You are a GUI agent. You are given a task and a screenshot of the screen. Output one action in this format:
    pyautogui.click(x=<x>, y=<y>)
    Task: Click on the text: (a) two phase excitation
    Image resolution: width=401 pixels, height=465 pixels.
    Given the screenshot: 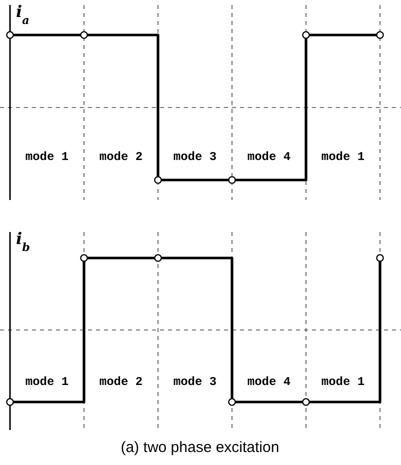 What is the action you would take?
    pyautogui.click(x=200, y=447)
    